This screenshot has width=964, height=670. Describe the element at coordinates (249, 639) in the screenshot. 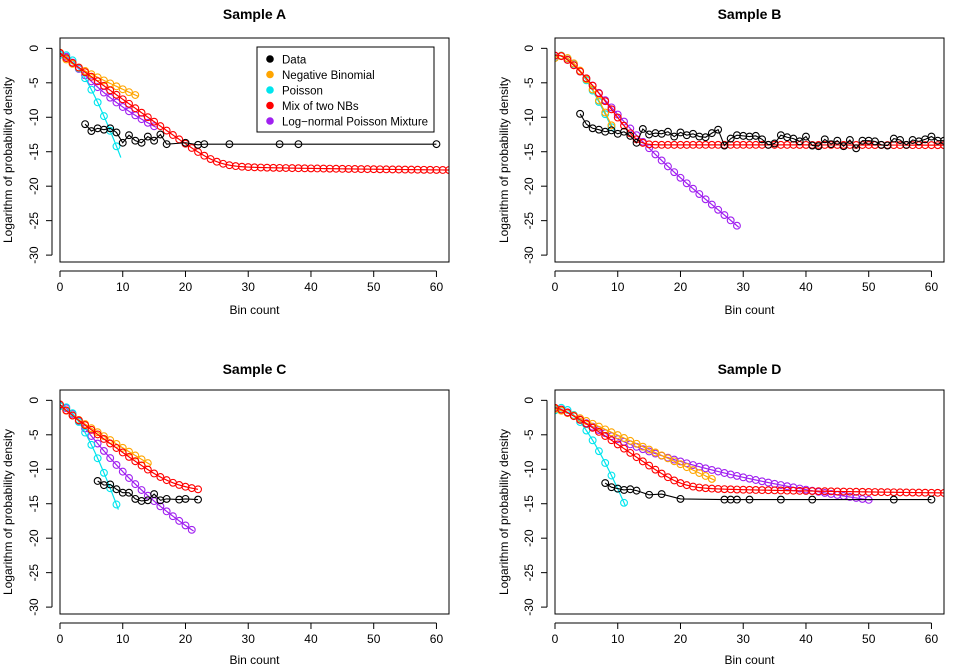

I see `x-tick-label: 30` at that location.